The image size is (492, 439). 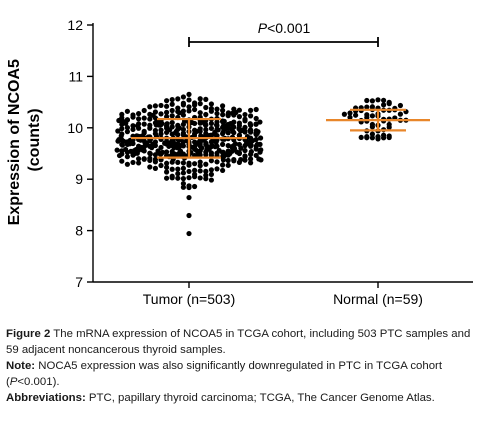 What do you see at coordinates (75, 25) in the screenshot?
I see `y-tick-label: 12` at bounding box center [75, 25].